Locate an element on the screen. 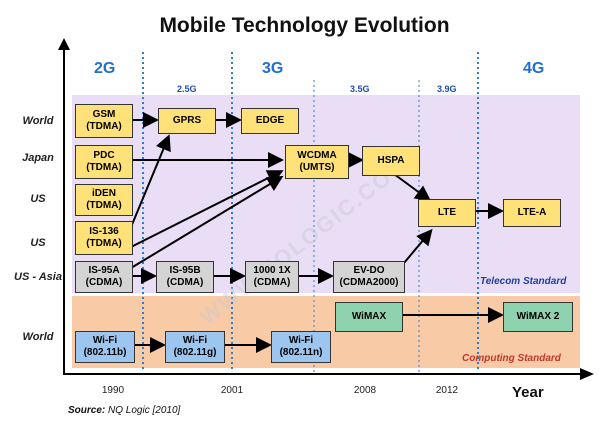 Image resolution: width=609 pixels, height=422 pixels. source-text: NQ Logic [2010] is located at coordinates (143, 410).